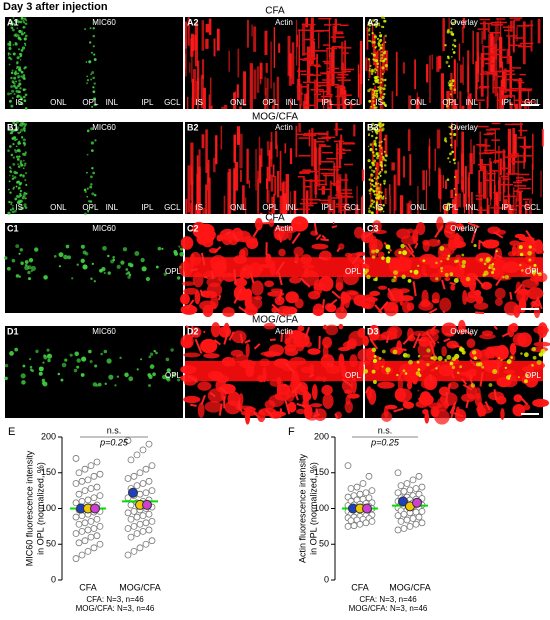 This screenshot has height=620, width=550. I want to click on sample-note: CFA: N=3, n=46, so click(115, 599).